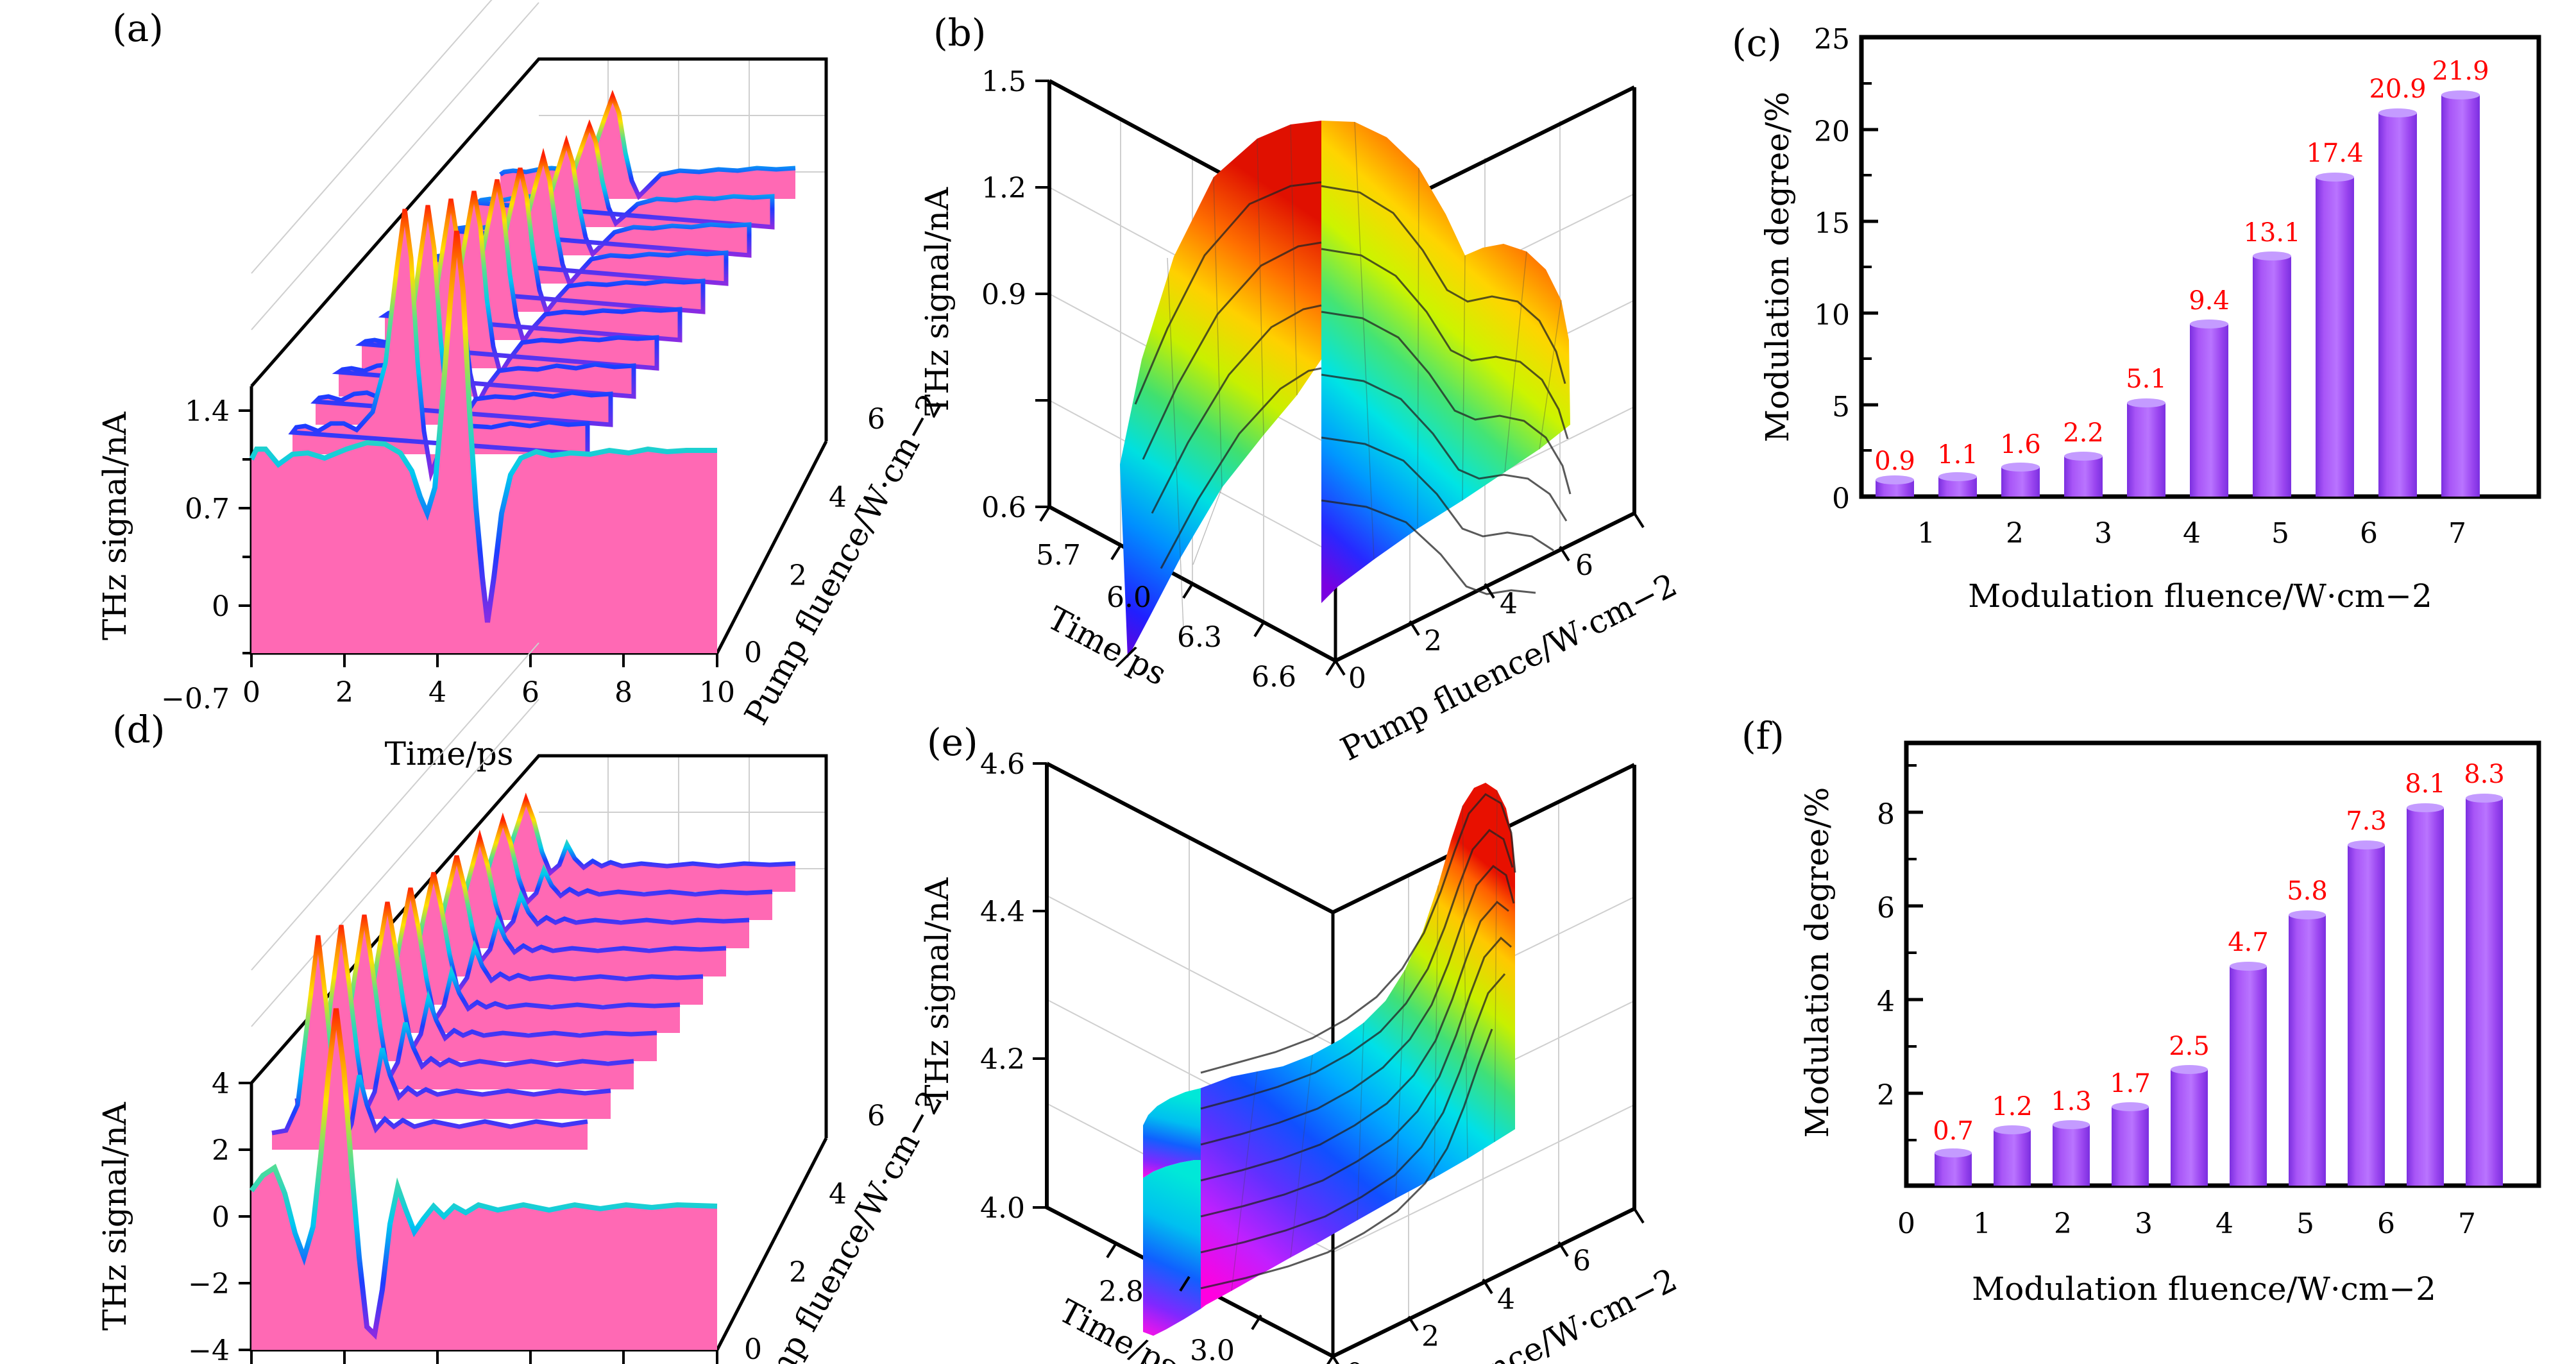  Describe the element at coordinates (2146, 379) in the screenshot. I see `bar-value-label: 5.1` at that location.